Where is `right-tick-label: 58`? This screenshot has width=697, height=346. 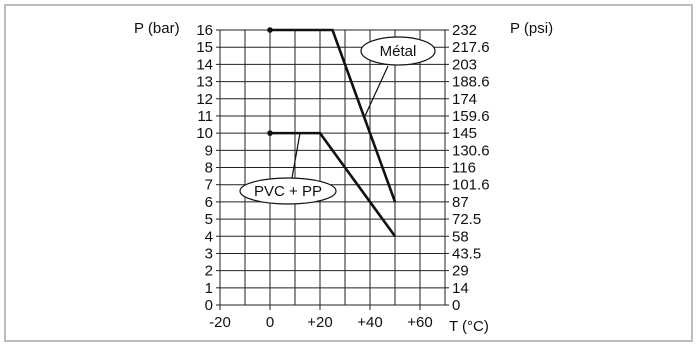
right-tick-label: 58 is located at coordinates (460, 236).